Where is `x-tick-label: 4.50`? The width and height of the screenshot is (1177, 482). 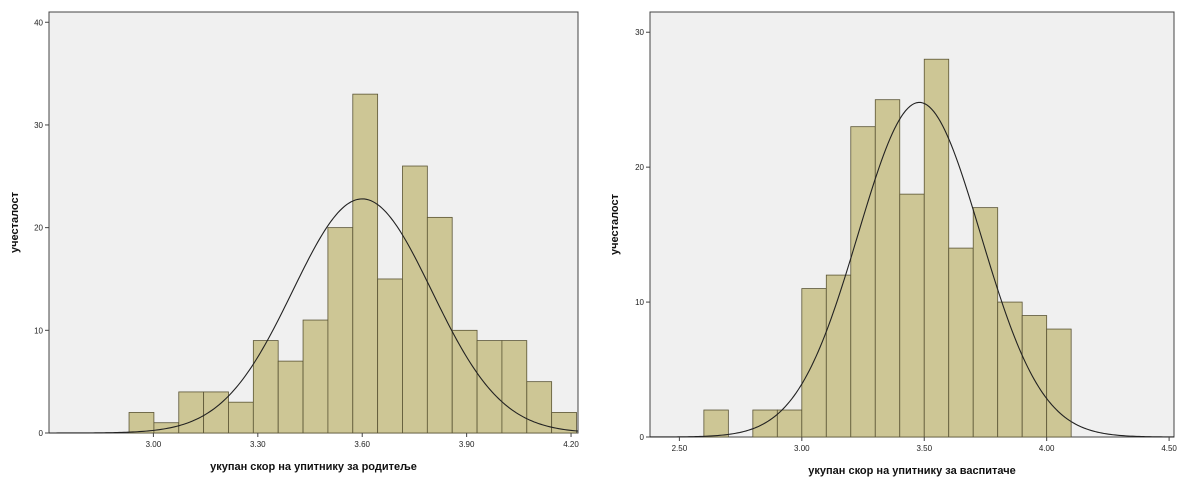 x-tick-label: 4.50 is located at coordinates (1169, 448).